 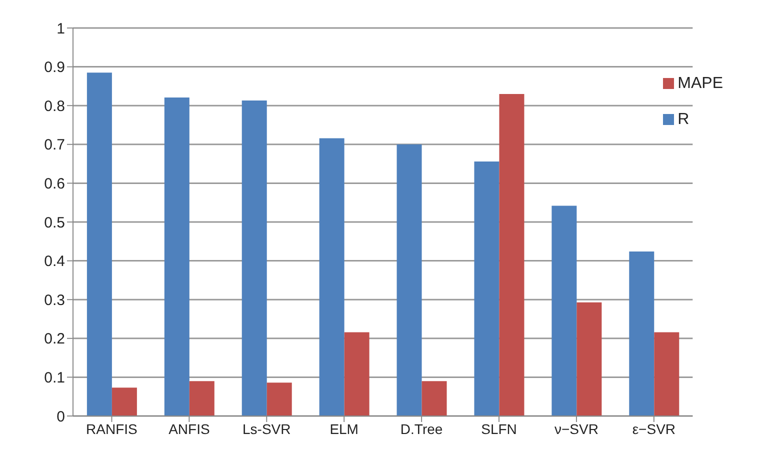 What do you see at coordinates (60, 417) in the screenshot?
I see `y-tick-label: 0` at bounding box center [60, 417].